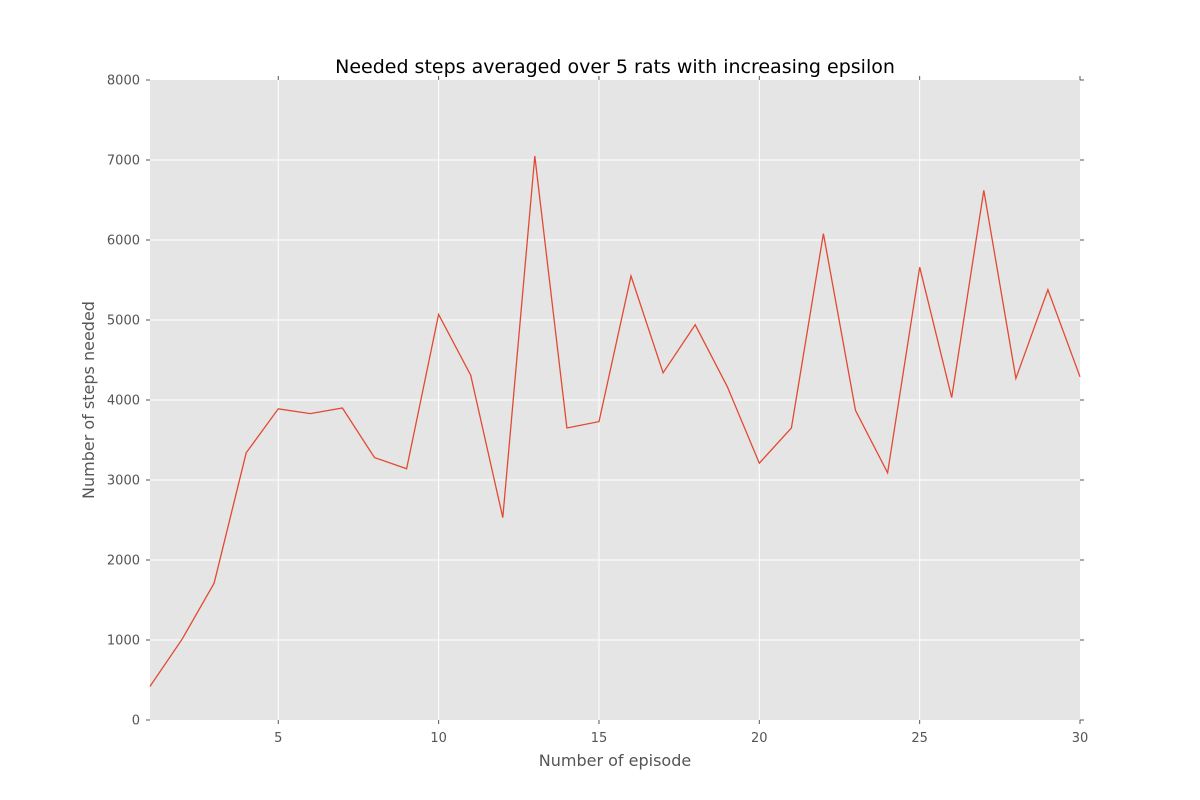 The width and height of the screenshot is (1200, 800). What do you see at coordinates (123, 321) in the screenshot?
I see `y-tick-label: 5000` at bounding box center [123, 321].